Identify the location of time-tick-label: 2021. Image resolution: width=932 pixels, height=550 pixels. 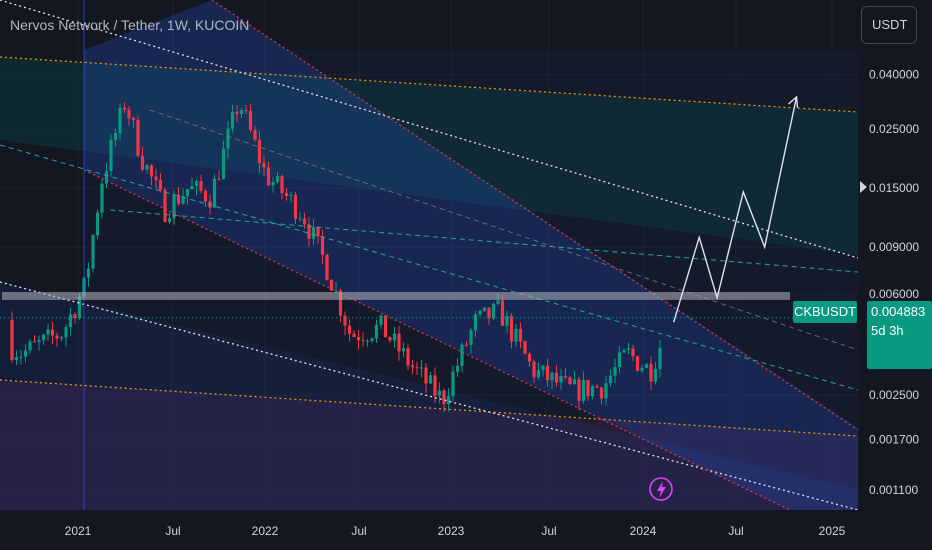
(78, 531).